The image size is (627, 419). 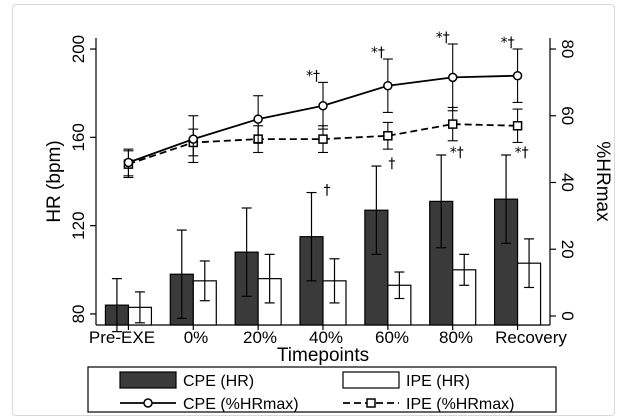 What do you see at coordinates (326, 337) in the screenshot?
I see `x-tick-label: 40%` at bounding box center [326, 337].